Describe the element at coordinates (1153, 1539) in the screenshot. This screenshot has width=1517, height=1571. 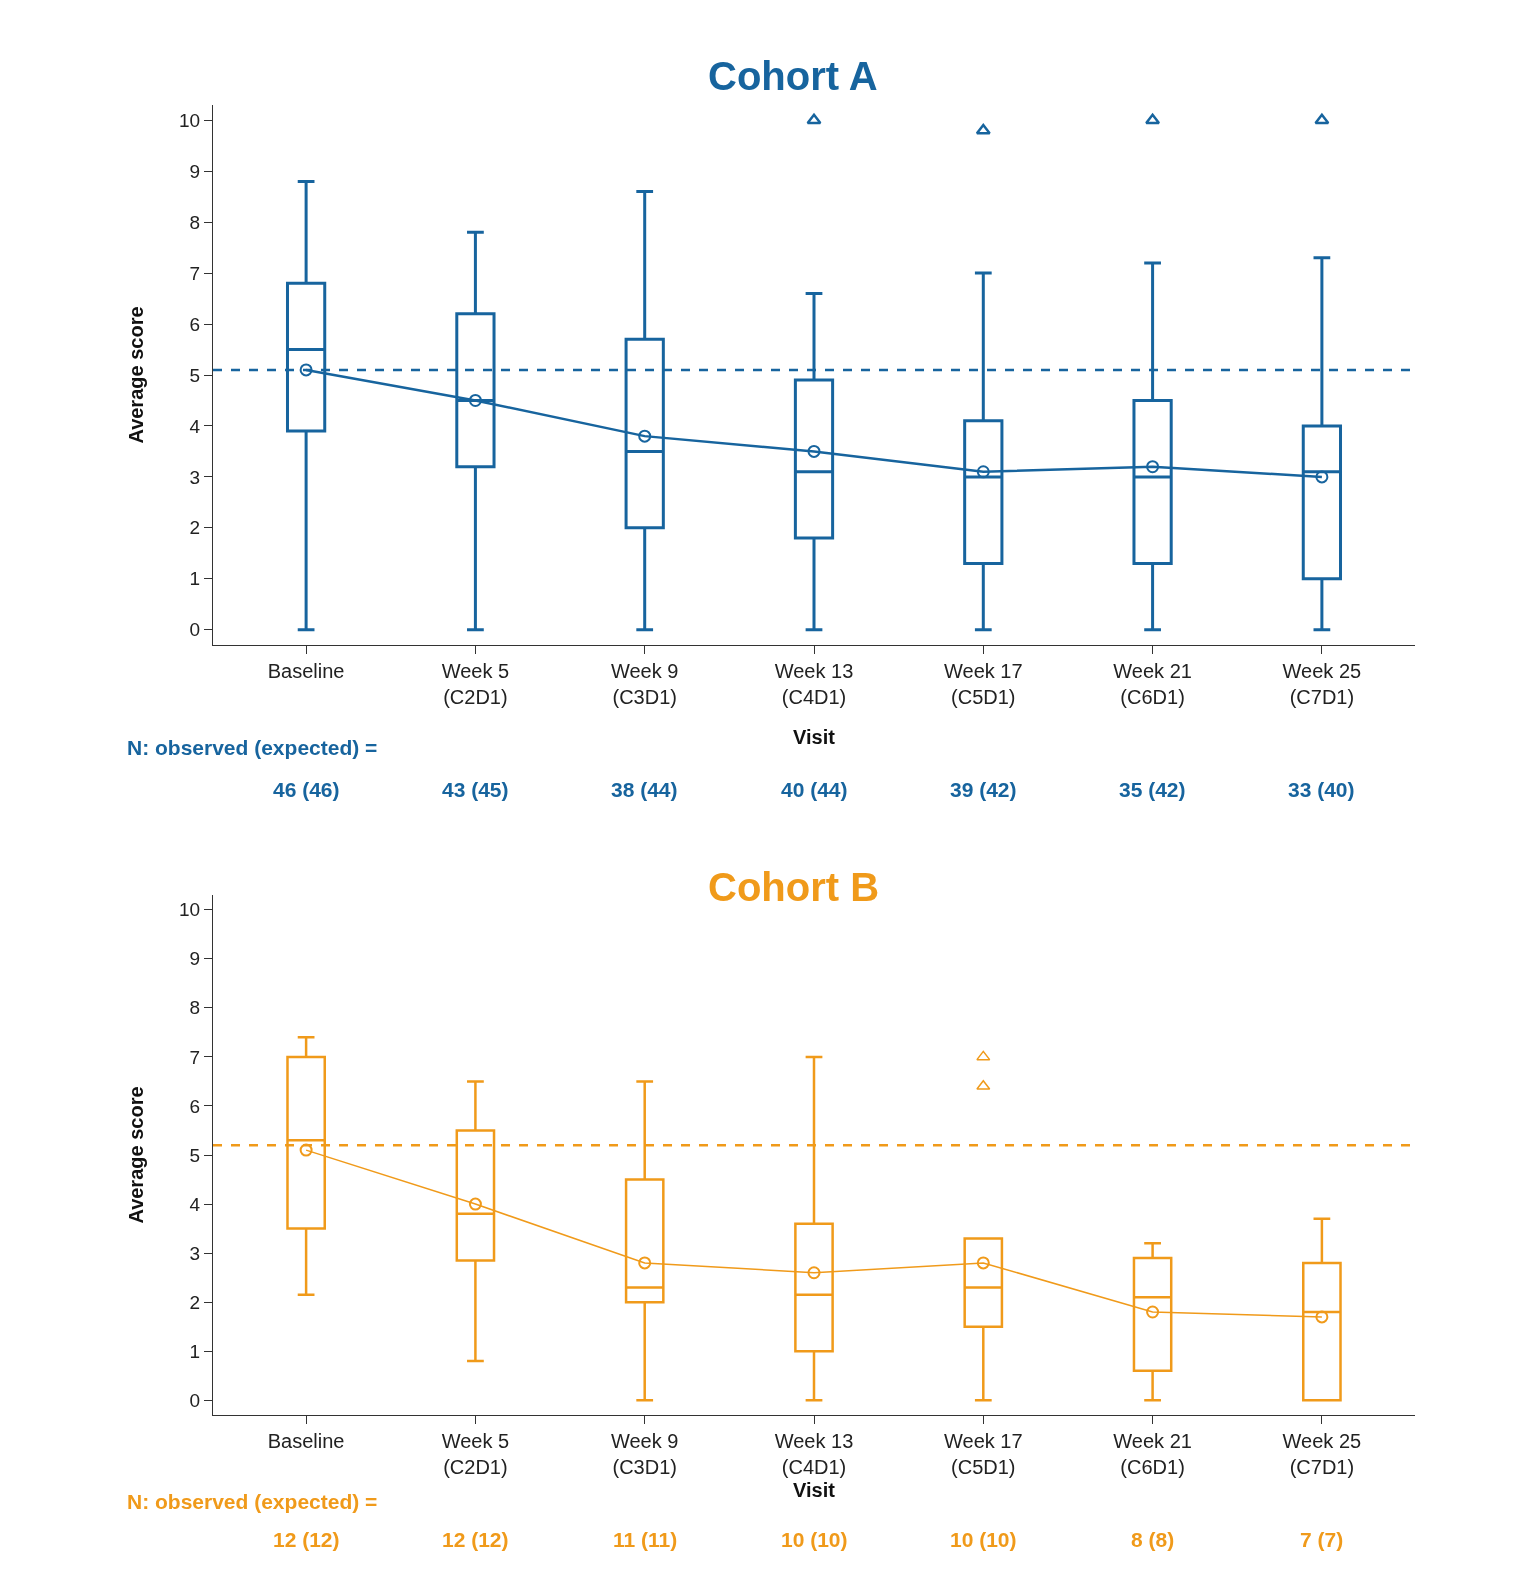
I see `text: 8 (8)` at that location.